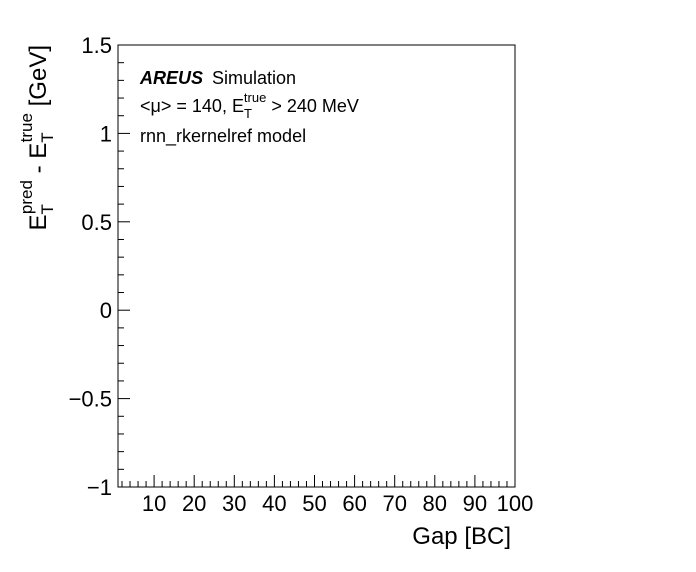 The height and width of the screenshot is (572, 696). I want to click on x-tick-label: 20, so click(194, 503).